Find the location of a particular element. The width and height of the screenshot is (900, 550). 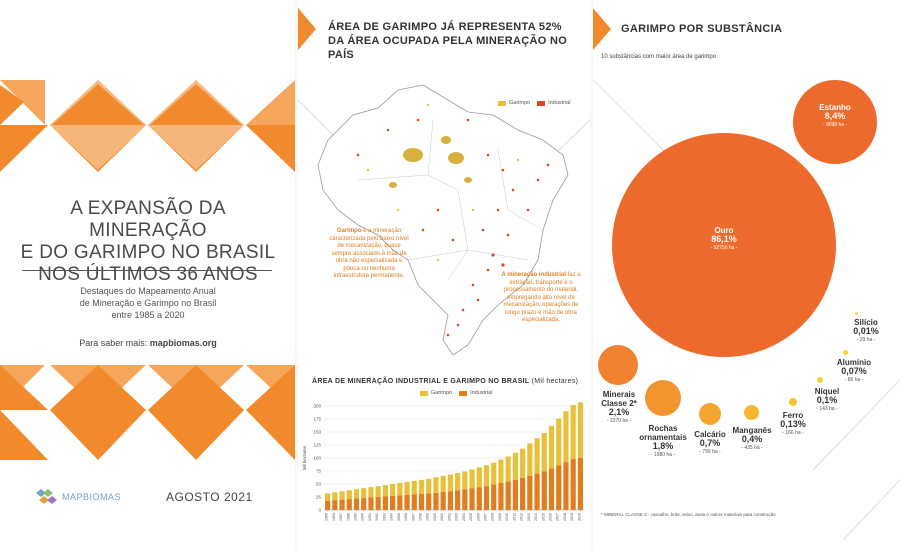

bubble-calcario is located at coordinates (710, 414).